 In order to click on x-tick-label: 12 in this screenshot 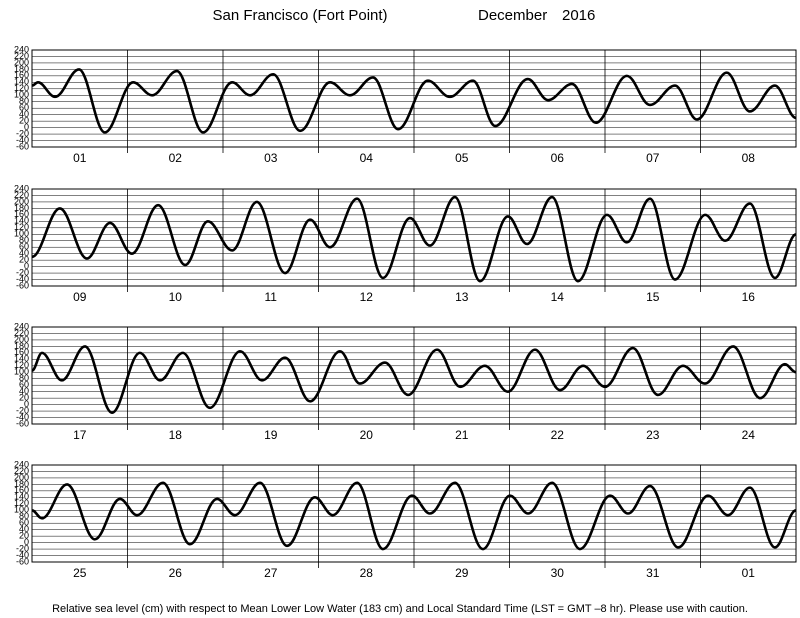, I will do `click(367, 297)`.